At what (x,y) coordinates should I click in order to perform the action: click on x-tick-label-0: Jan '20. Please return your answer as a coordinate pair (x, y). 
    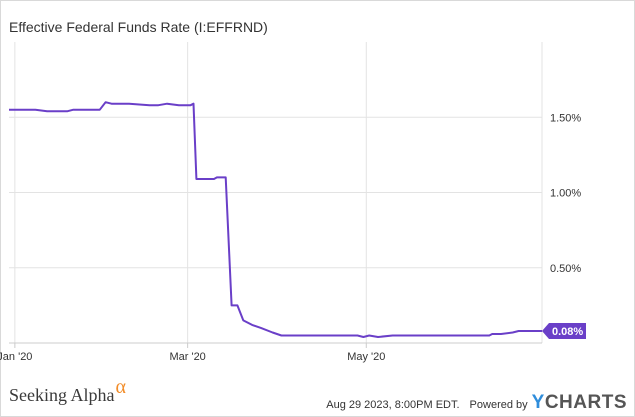
    Looking at the image, I should click on (16, 357).